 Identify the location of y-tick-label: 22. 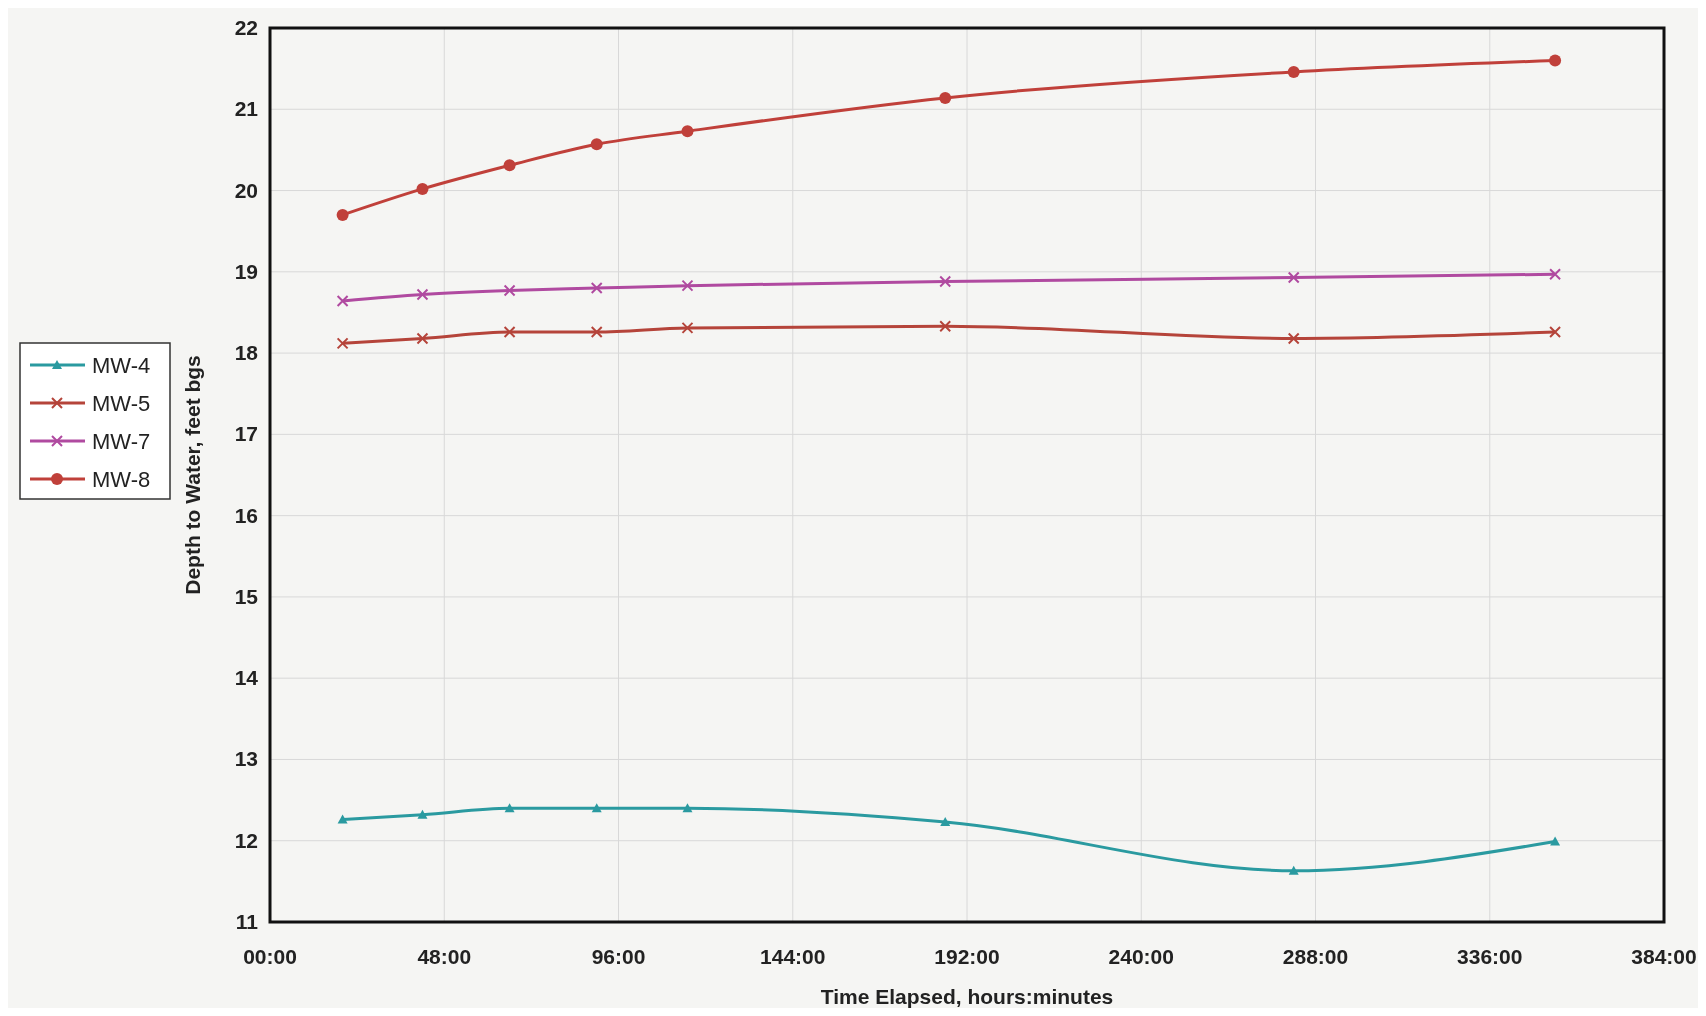
(246, 27).